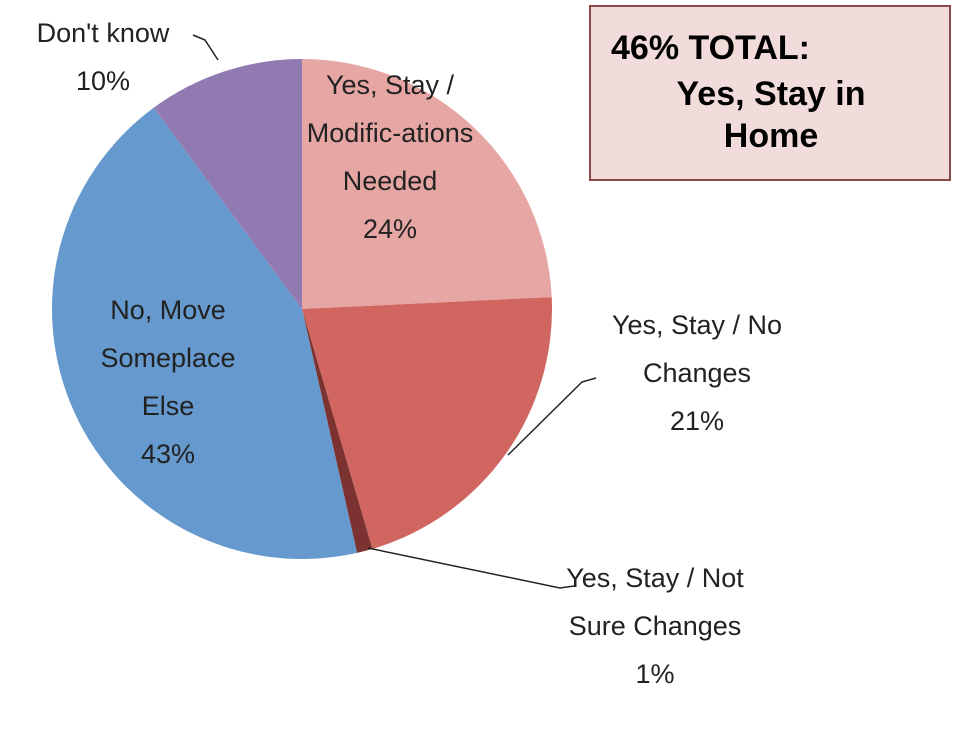 The image size is (954, 736). I want to click on category-label: Yes, Stay / No Changes, so click(697, 349).